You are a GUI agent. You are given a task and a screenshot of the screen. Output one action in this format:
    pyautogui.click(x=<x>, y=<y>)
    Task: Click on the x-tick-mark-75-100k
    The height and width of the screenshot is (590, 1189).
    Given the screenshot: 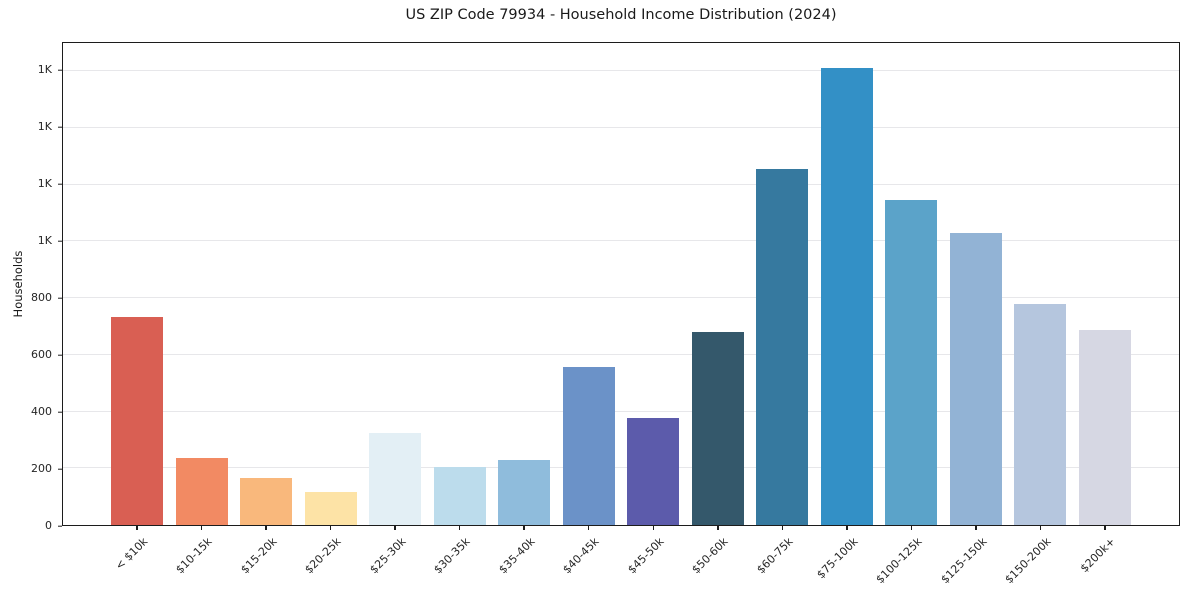 What is the action you would take?
    pyautogui.click(x=847, y=527)
    